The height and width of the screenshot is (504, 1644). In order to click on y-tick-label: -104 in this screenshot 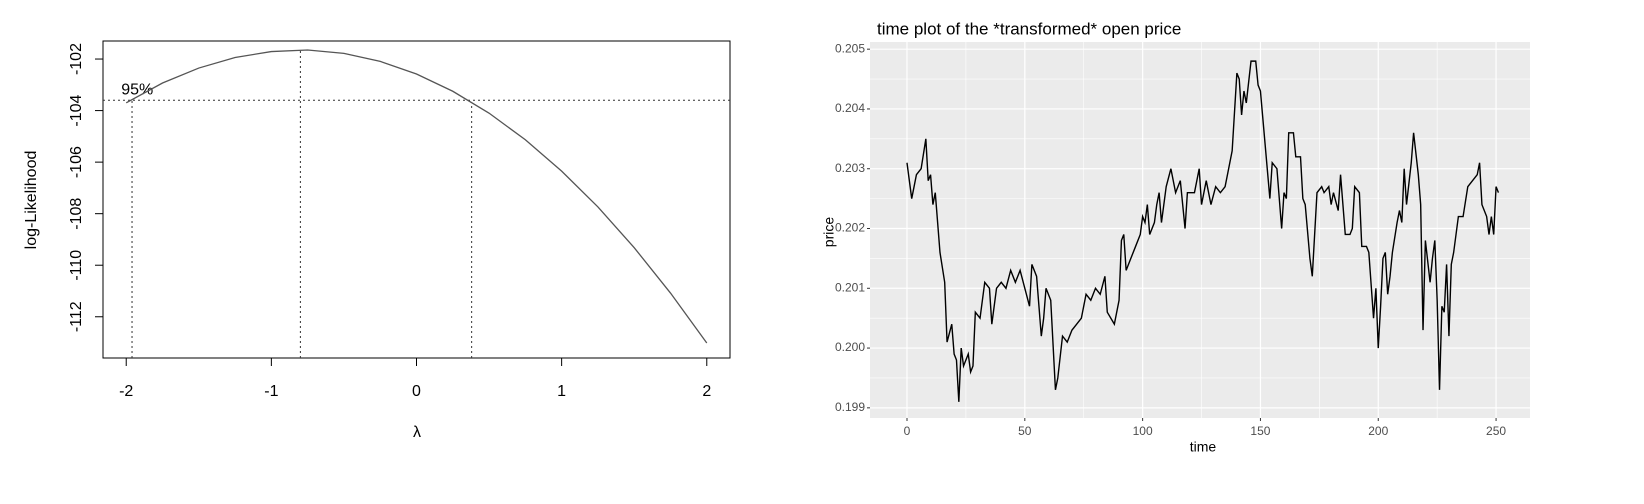, I will do `click(76, 110)`.